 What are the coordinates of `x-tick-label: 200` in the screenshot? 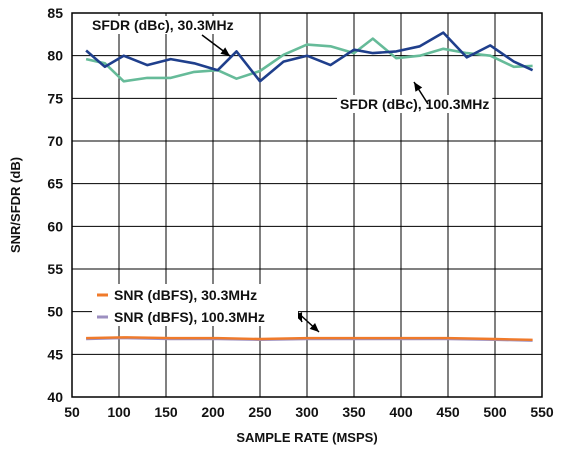 It's located at (213, 412).